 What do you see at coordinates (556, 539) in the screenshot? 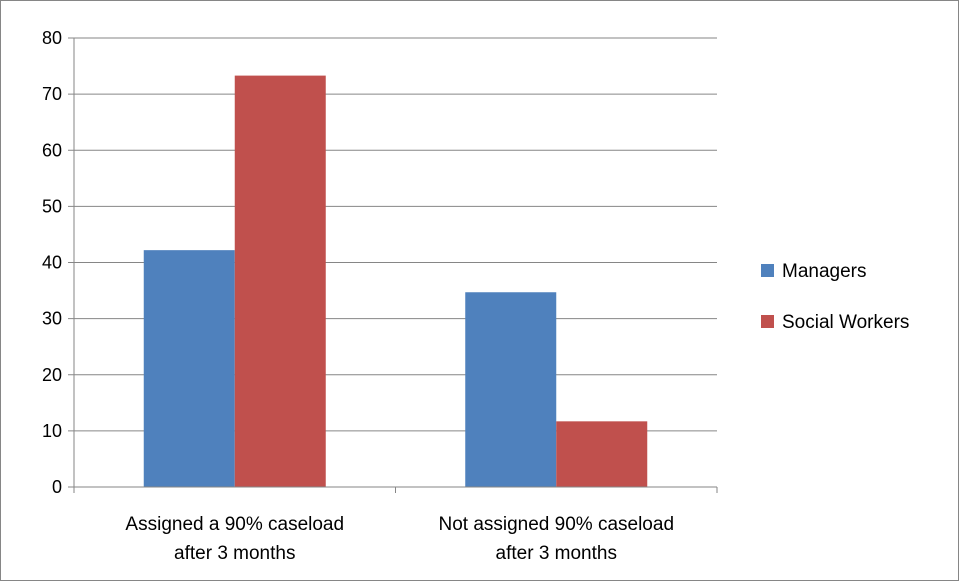
I see `x-category-label: Not assigned 90% caseload after 3 months` at bounding box center [556, 539].